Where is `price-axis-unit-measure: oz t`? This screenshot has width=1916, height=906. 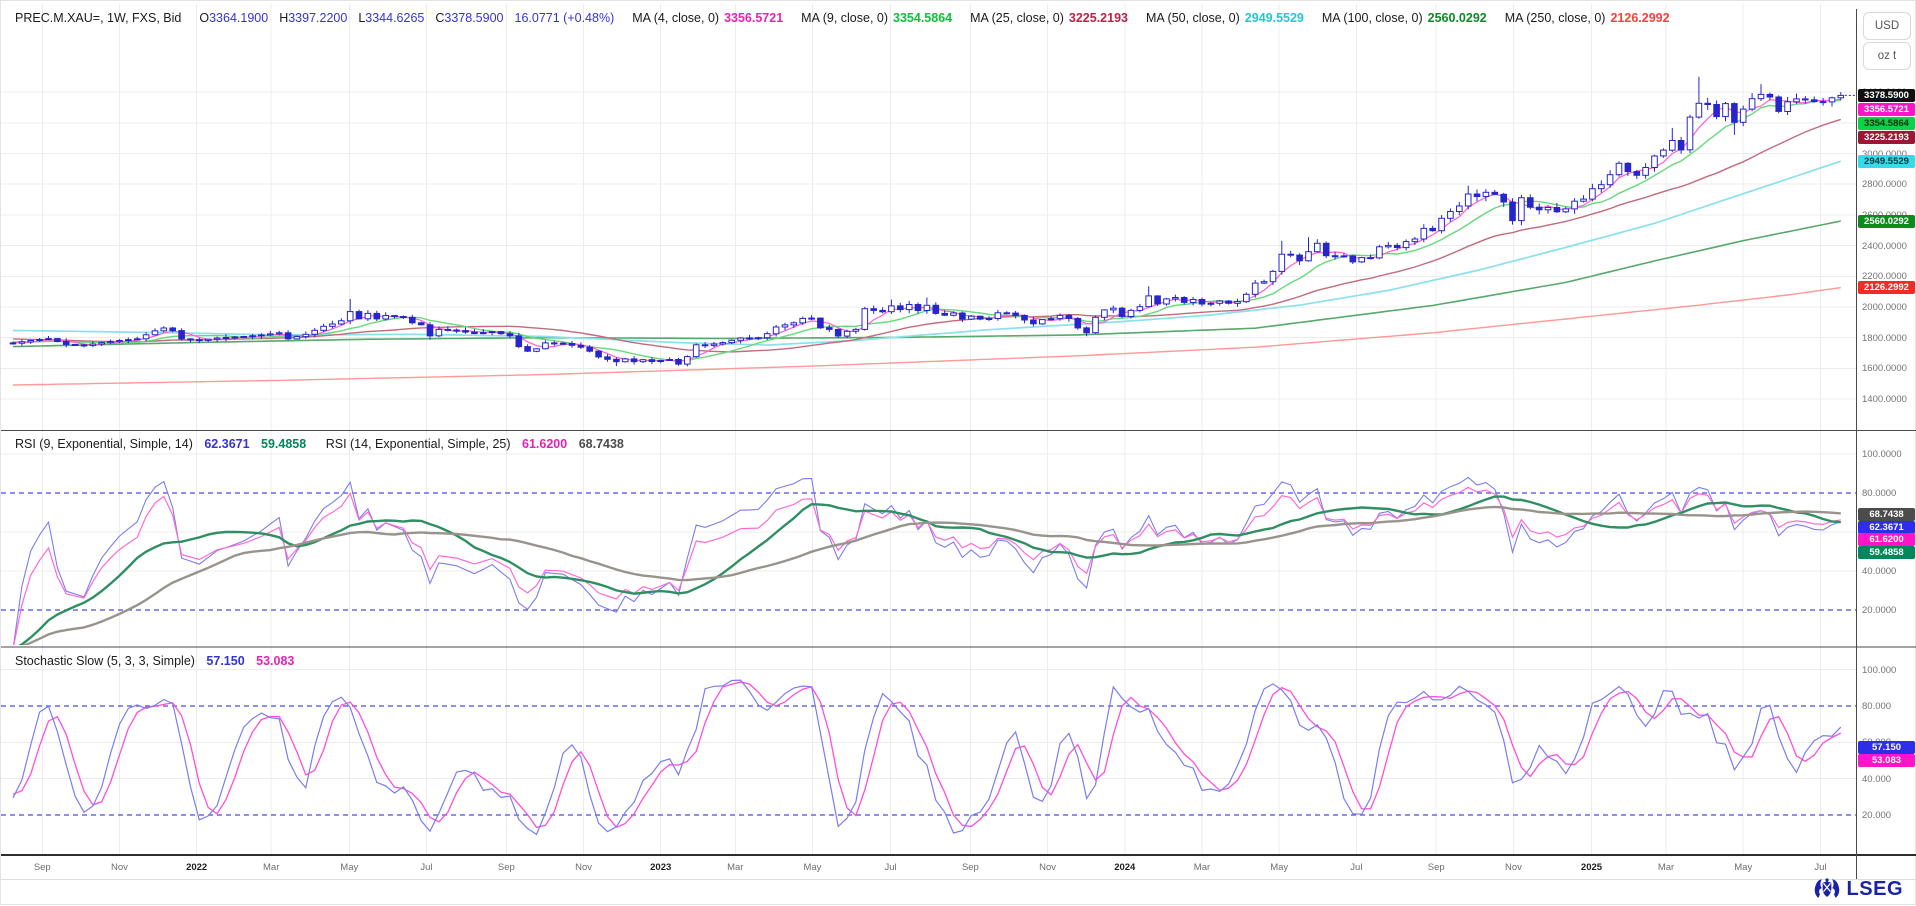 price-axis-unit-measure: oz t is located at coordinates (1887, 56).